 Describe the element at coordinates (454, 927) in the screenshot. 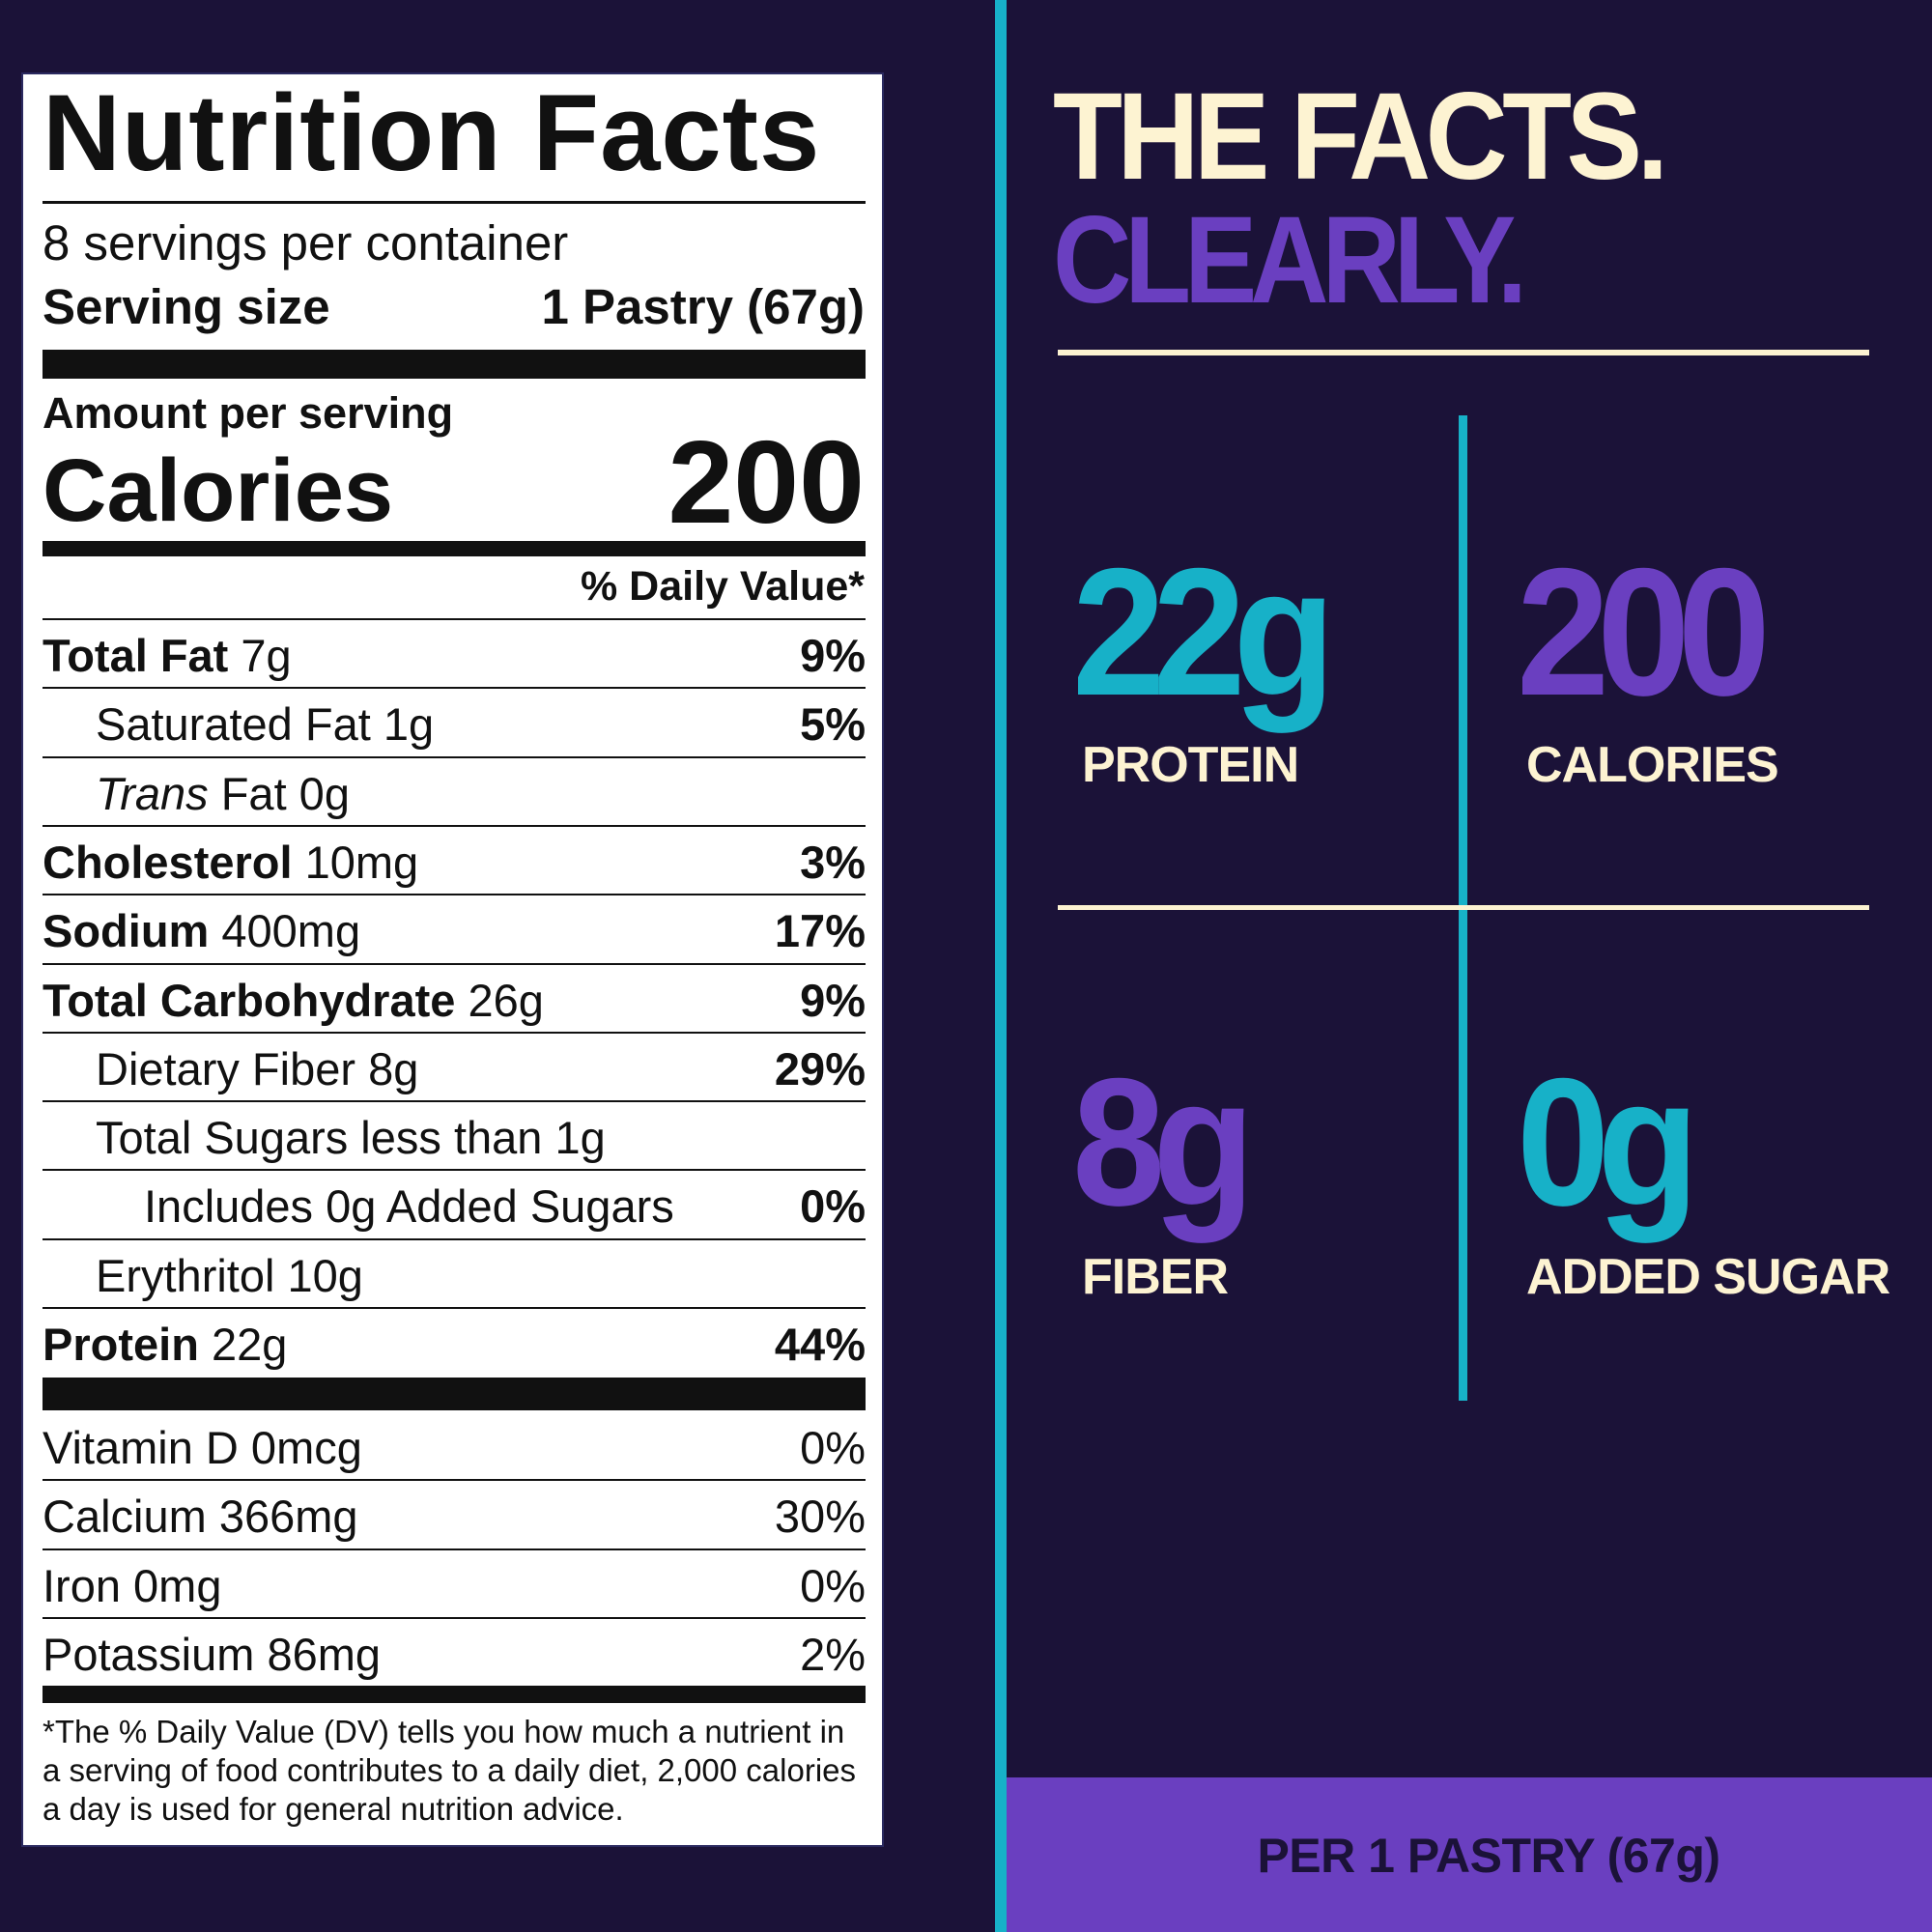

I see `nutrient-row: Sodium 400mg 17%` at that location.